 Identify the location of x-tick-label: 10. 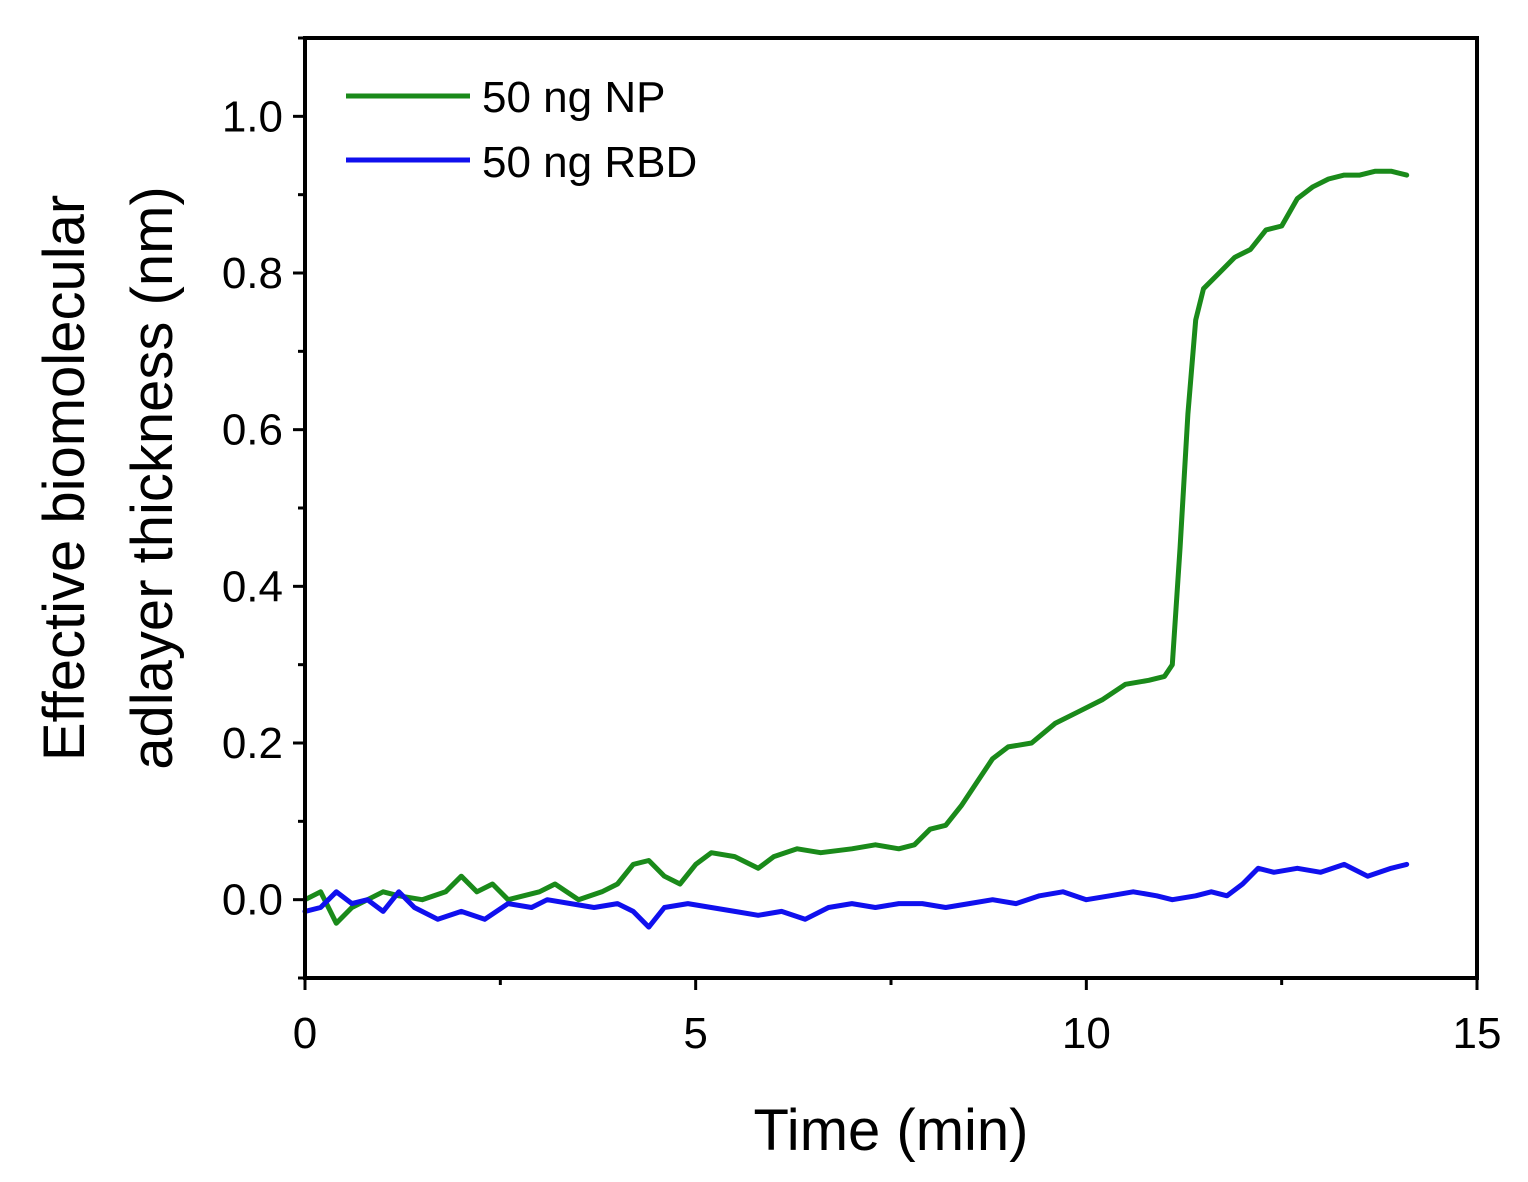
(1086, 1033).